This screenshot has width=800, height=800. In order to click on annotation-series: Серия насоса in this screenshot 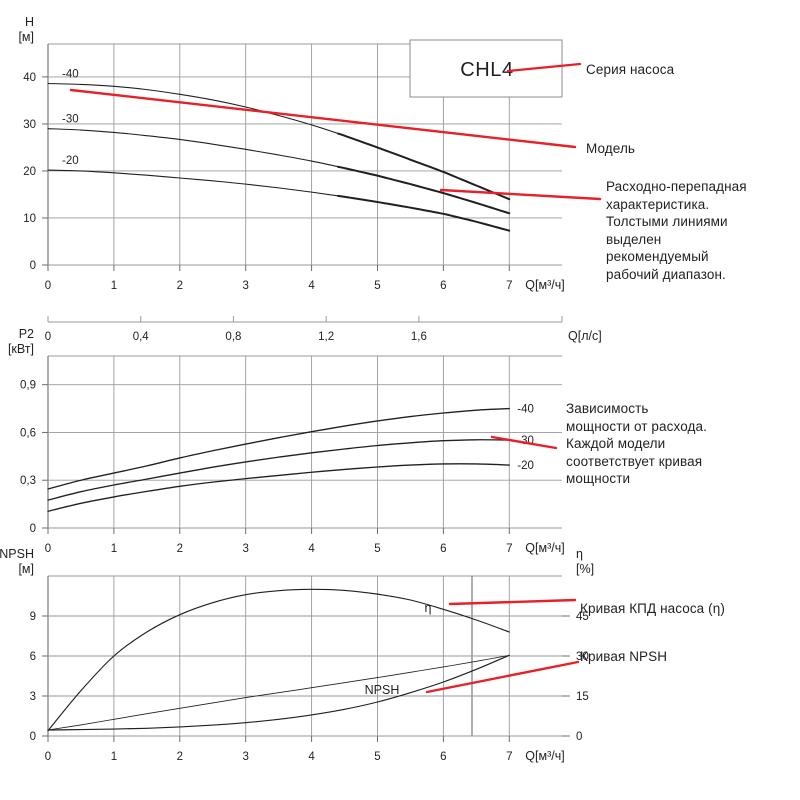, I will do `click(630, 69)`.